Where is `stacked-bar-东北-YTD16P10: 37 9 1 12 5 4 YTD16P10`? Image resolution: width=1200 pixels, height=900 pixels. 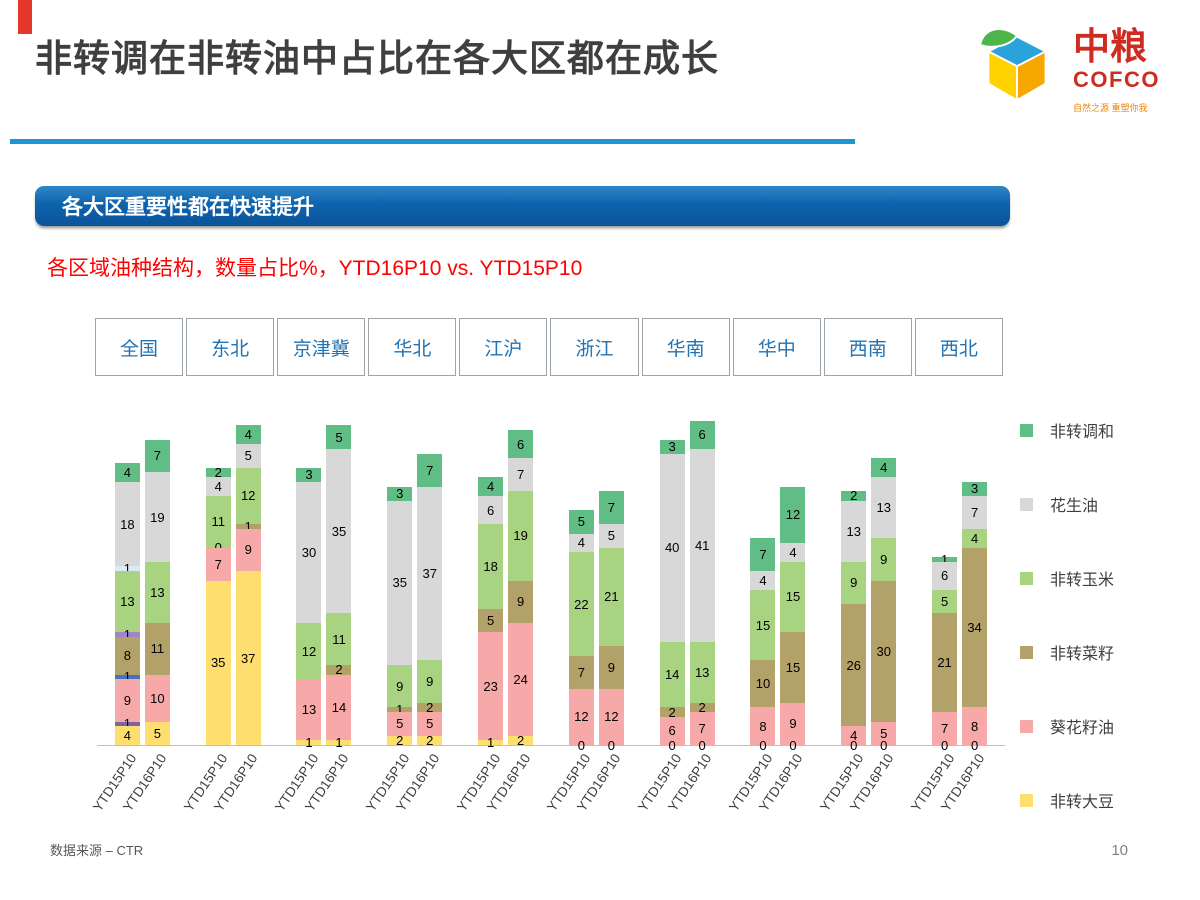
stacked-bar-东北-YTD16P10: 37 9 1 12 5 4 YTD16P10 is located at coordinates (236, 619).